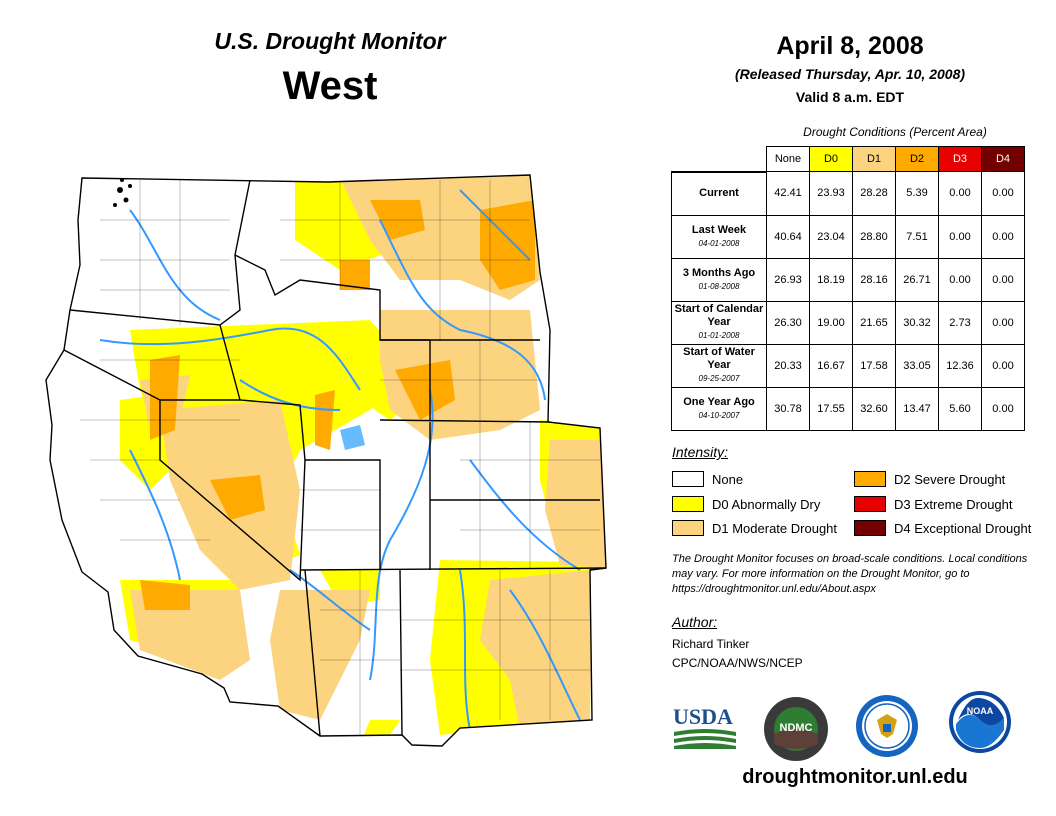 The height and width of the screenshot is (816, 1056). Describe the element at coordinates (831, 193) in the screenshot. I see `table-cell: 23.93` at that location.